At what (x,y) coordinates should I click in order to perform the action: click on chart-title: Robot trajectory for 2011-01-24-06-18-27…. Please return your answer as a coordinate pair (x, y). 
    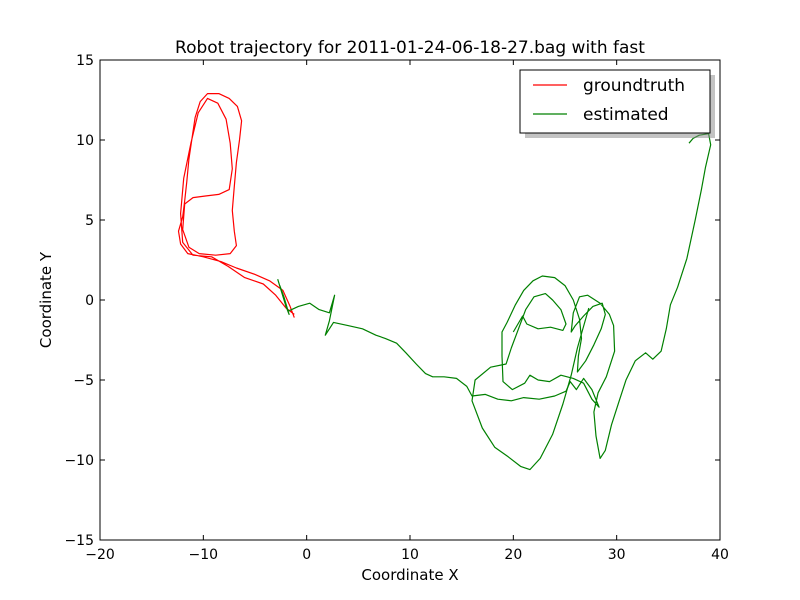
    Looking at the image, I should click on (410, 48).